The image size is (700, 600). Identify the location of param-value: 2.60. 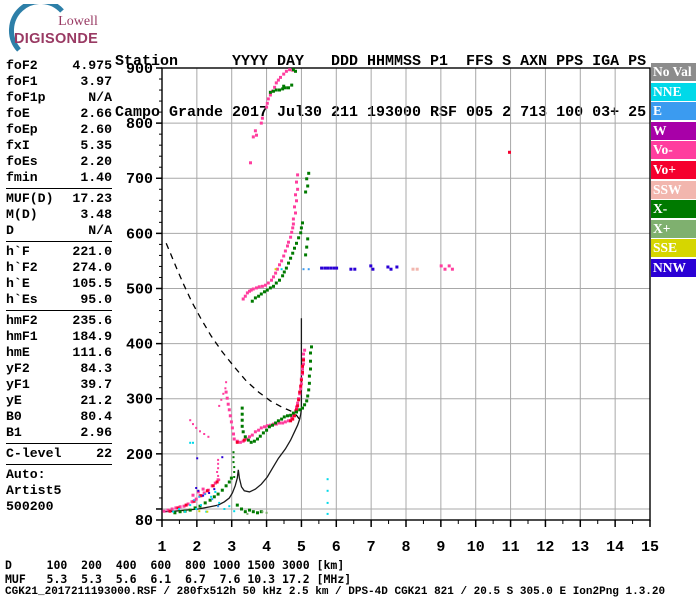
(96, 129).